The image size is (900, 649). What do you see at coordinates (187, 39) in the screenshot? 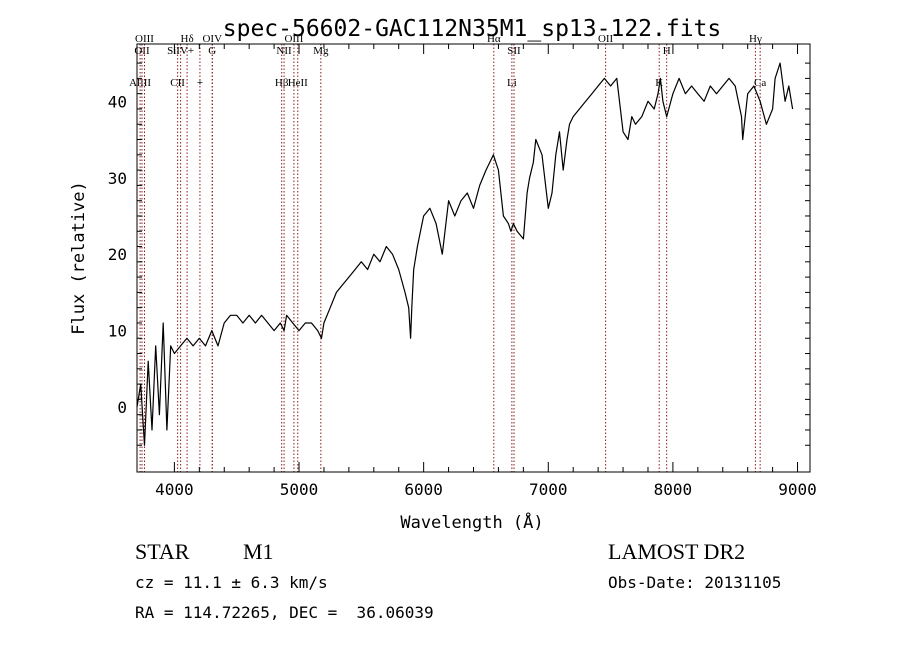
I see `line-label: Hδ` at bounding box center [187, 39].